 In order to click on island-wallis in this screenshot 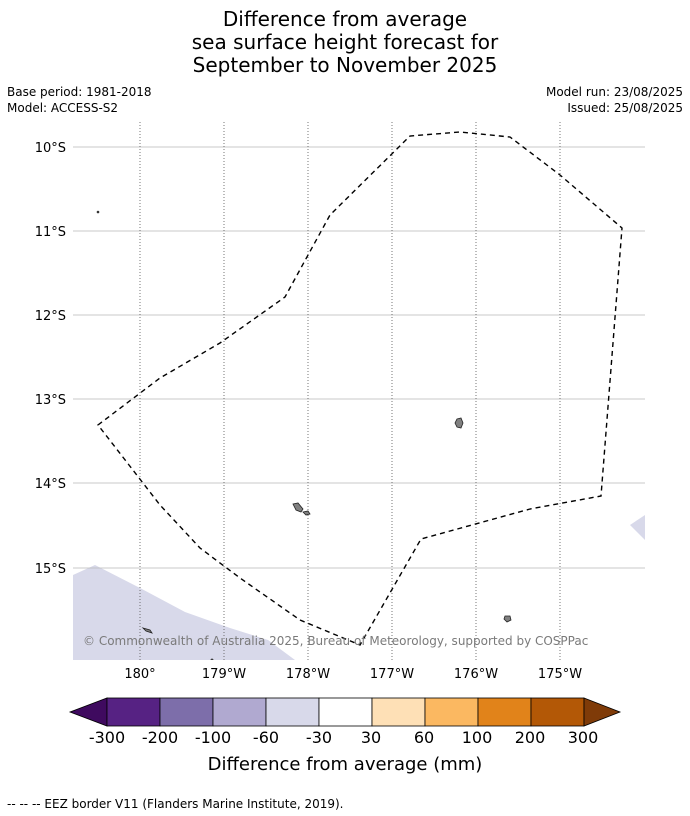, I will do `click(459, 423)`.